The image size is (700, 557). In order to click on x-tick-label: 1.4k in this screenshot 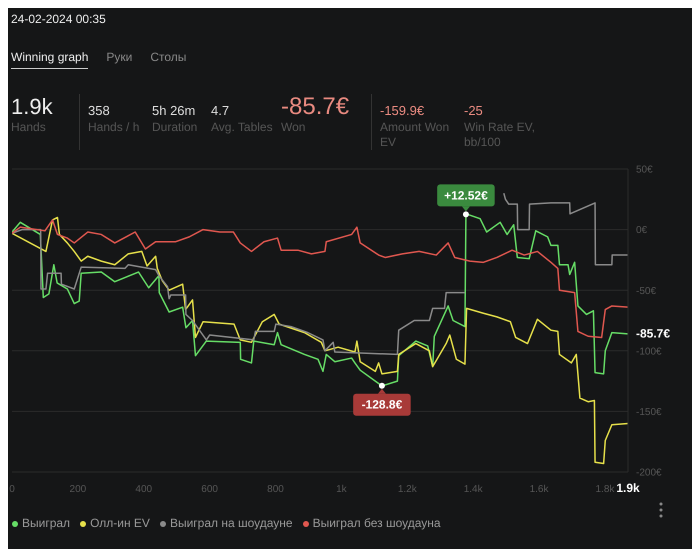, I will do `click(474, 489)`.